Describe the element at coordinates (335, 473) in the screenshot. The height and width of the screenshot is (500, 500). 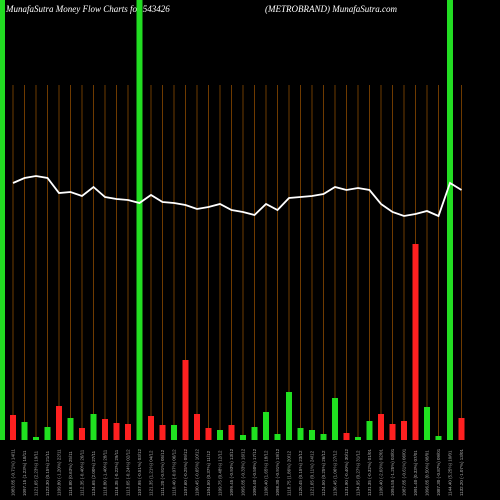
I see `x-tick-label: 1136.45 (1.06%) 27/12` at that location.